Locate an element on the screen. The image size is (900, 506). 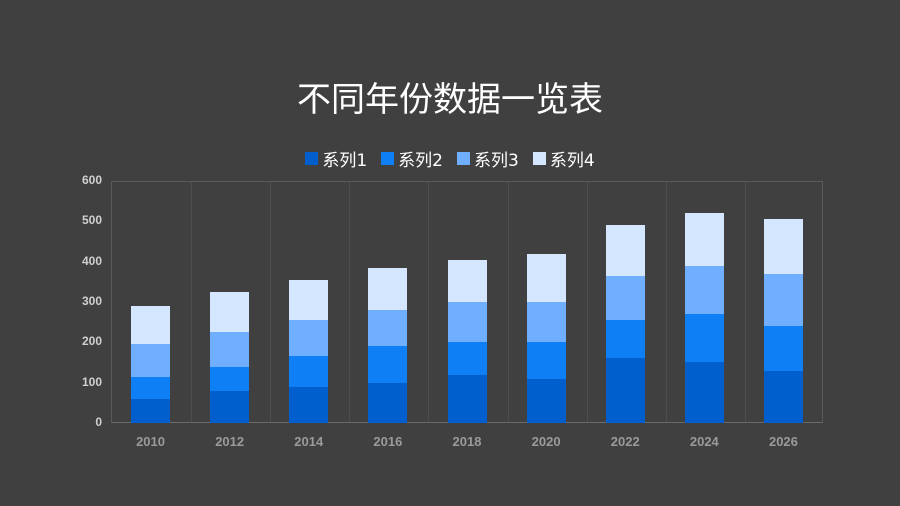
y-tick-label: 200 is located at coordinates (91, 341).